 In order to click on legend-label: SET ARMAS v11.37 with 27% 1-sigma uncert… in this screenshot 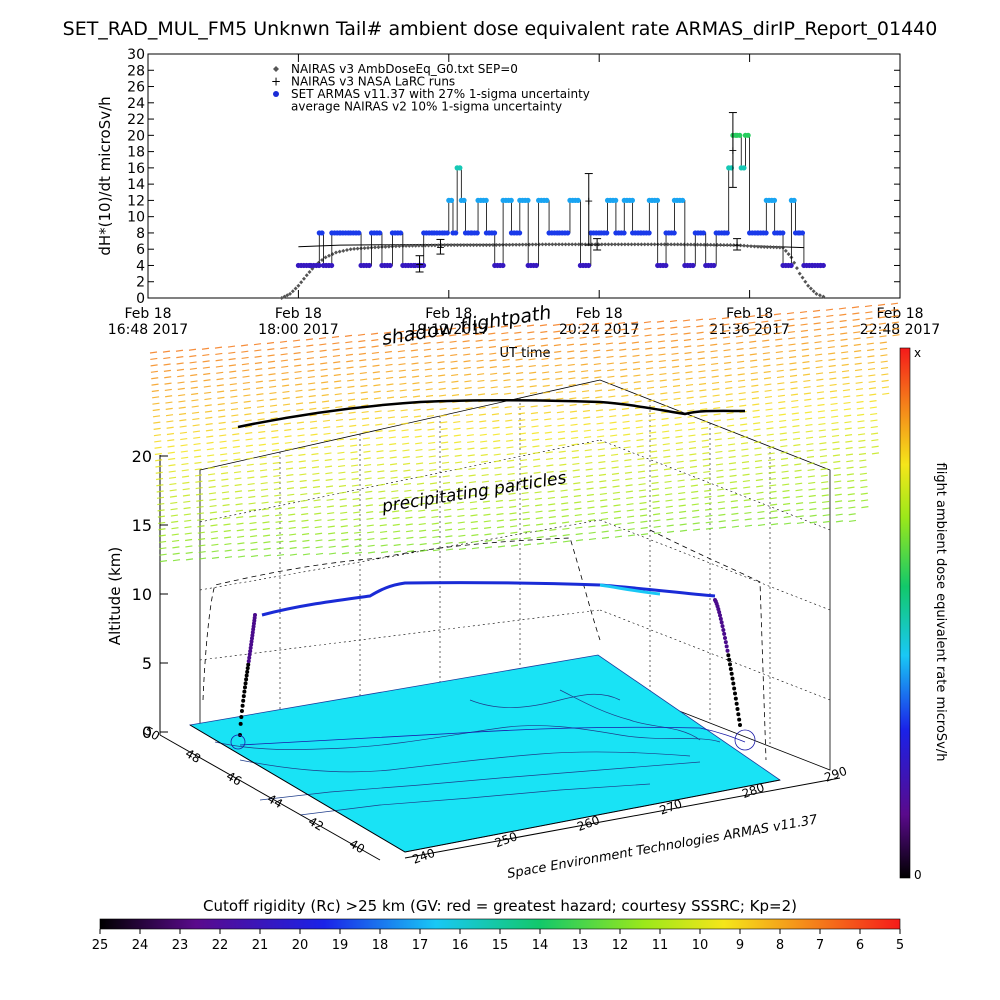, I will do `click(440, 94)`.